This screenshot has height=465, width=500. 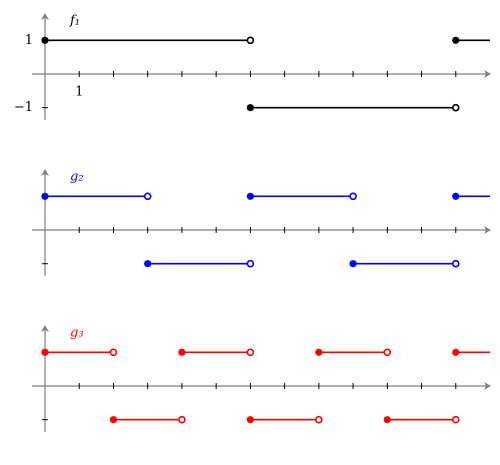 I want to click on y-tick-label: 1, so click(x=29, y=40).